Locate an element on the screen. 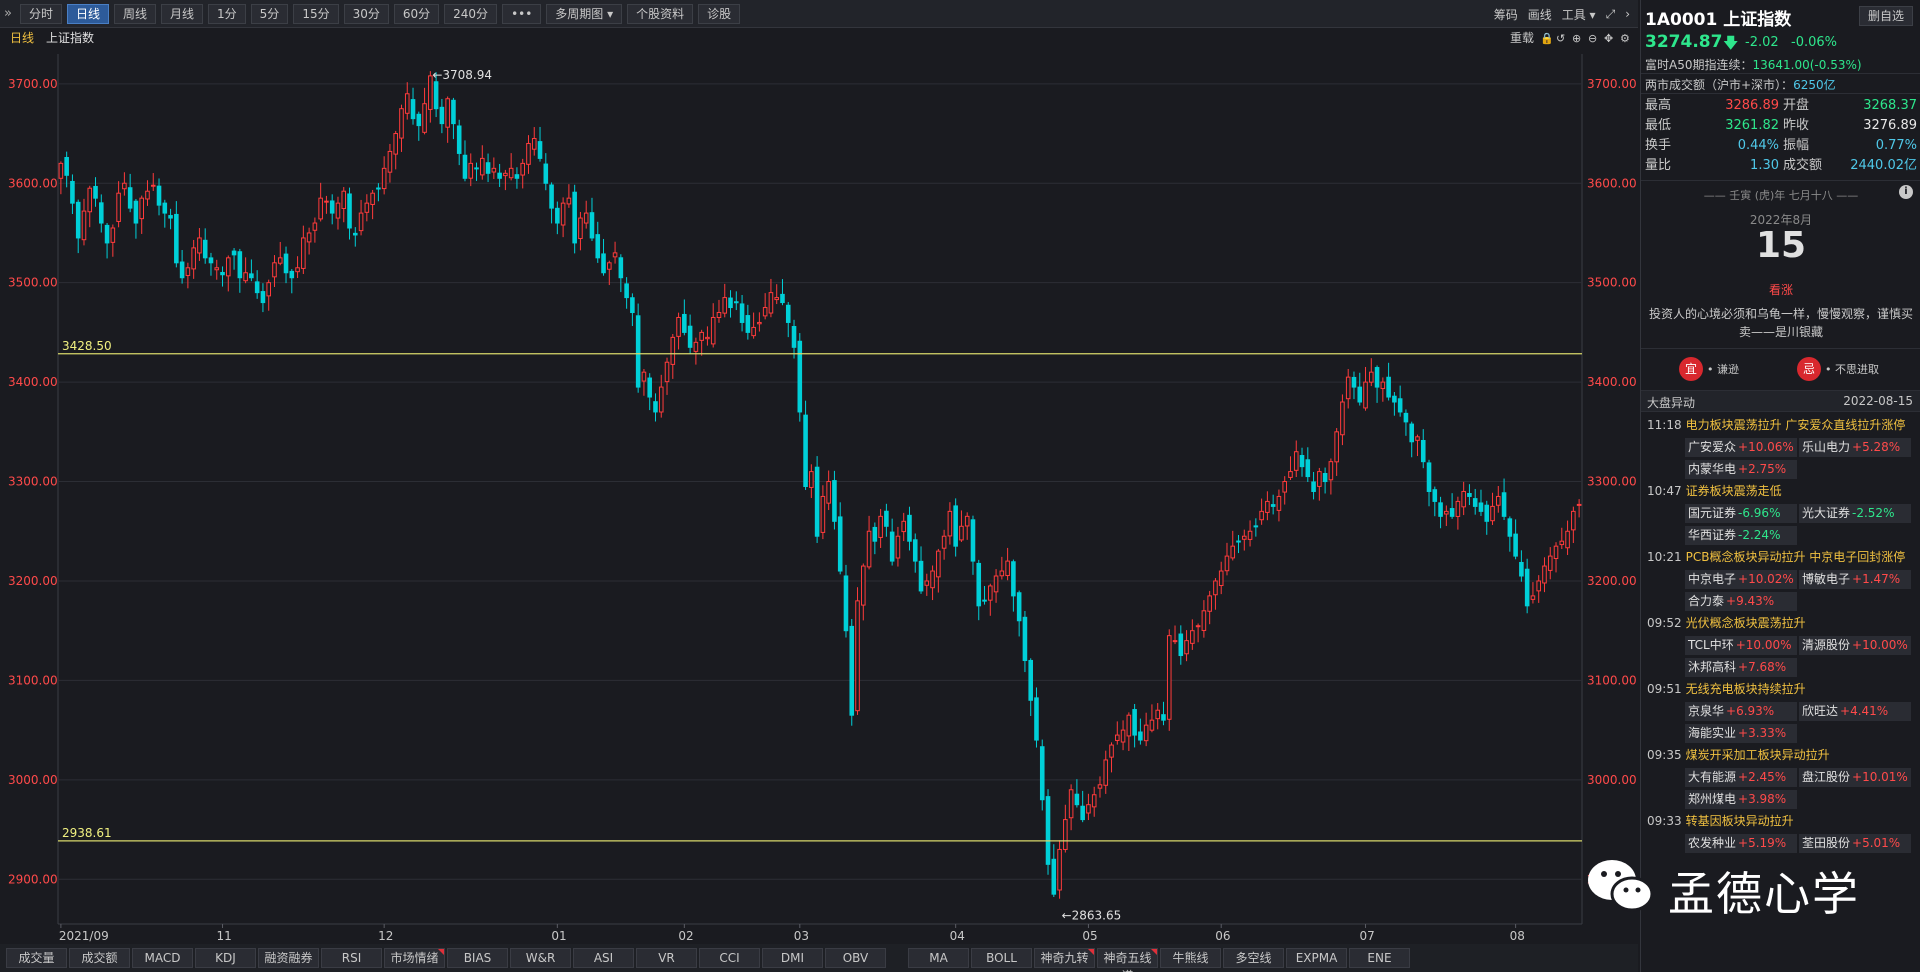  indicator-tab-a-8: W&R is located at coordinates (540, 958).